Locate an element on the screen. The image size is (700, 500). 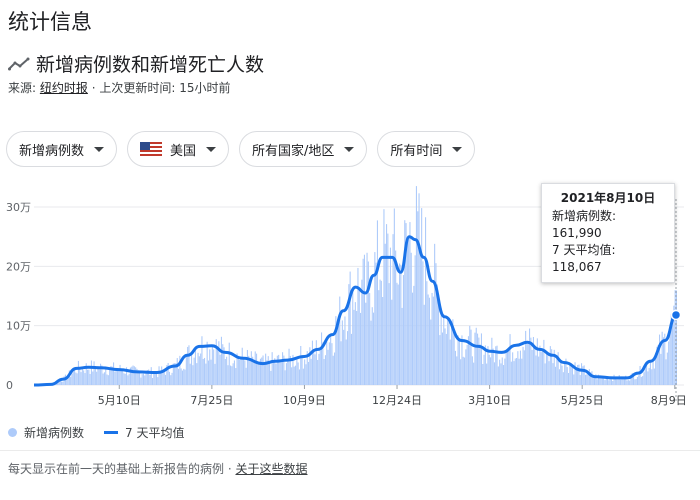
metric-dropdown: 新增病例数 is located at coordinates (62, 149).